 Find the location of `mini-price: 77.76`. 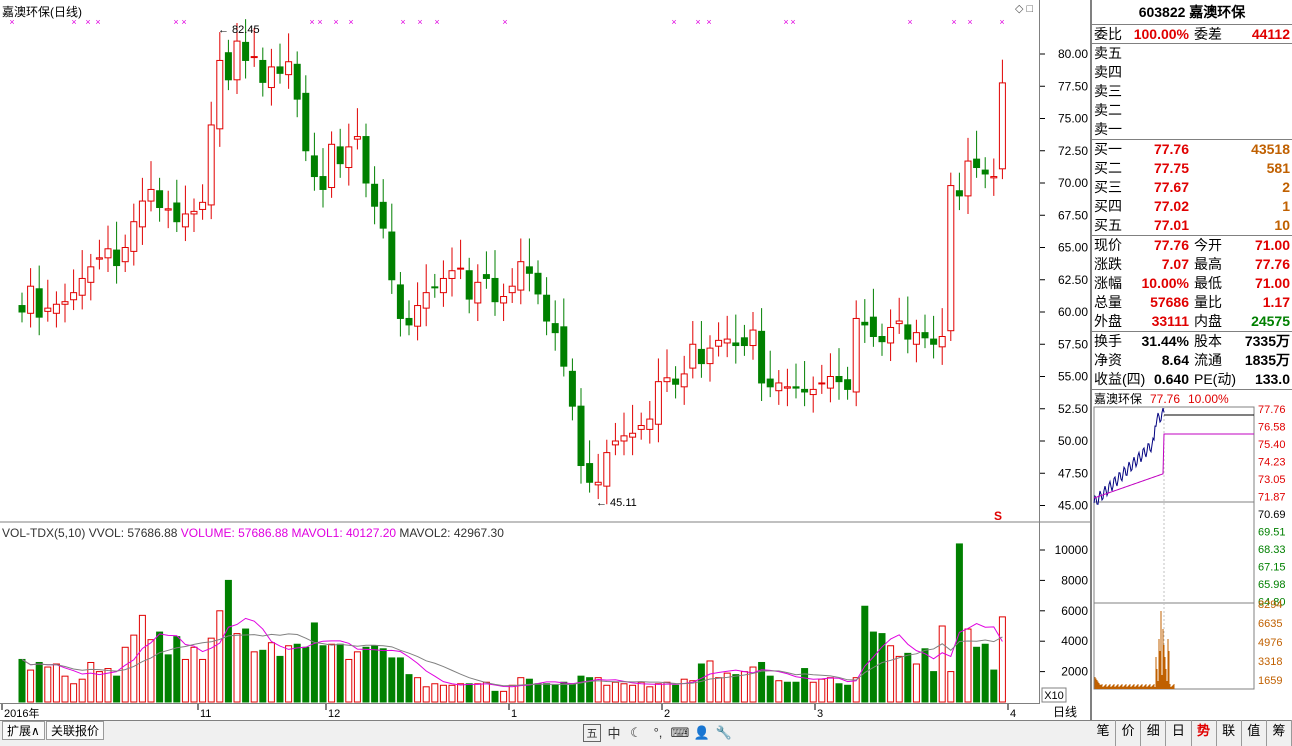

mini-price: 77.76 is located at coordinates (1165, 399).